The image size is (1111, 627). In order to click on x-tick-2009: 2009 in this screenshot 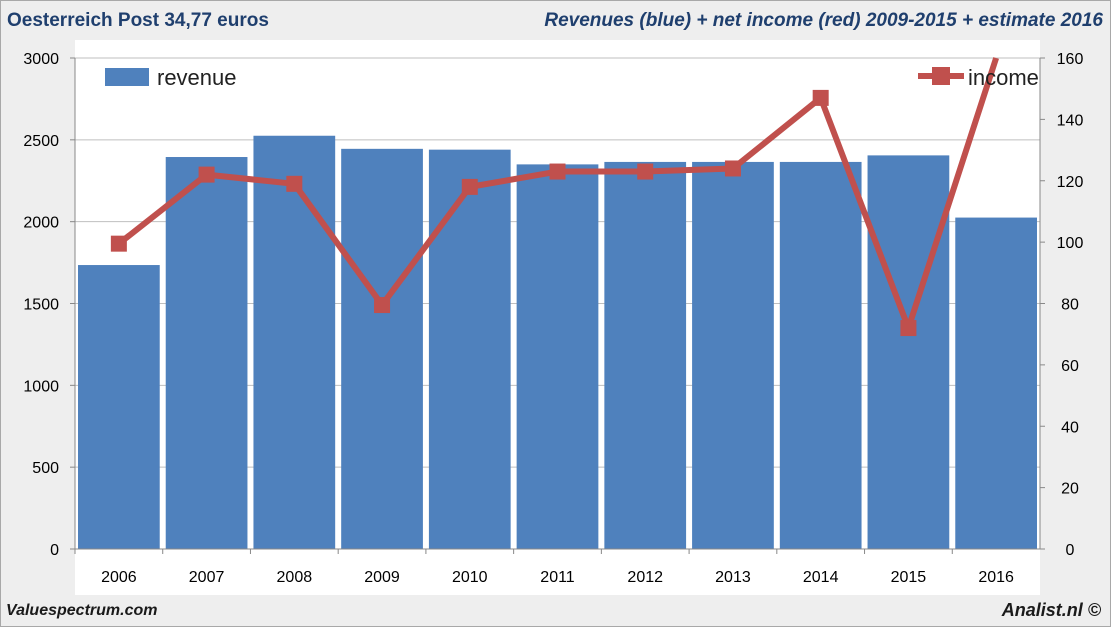, I will do `click(382, 577)`.